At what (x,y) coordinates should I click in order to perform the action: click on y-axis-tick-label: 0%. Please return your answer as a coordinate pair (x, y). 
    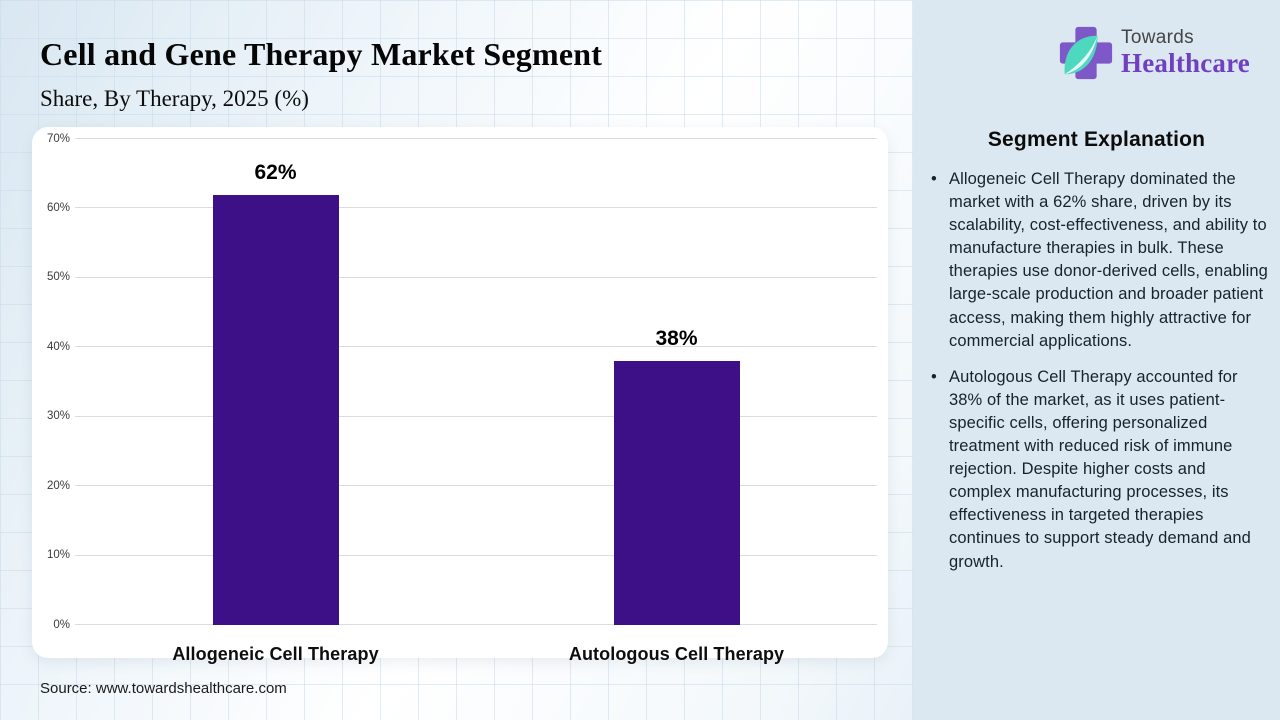
    Looking at the image, I should click on (61, 624).